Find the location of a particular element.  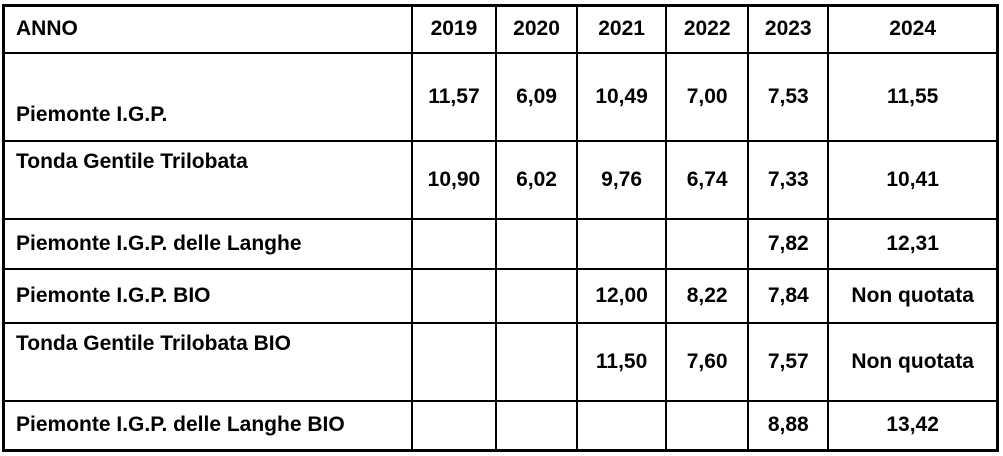

value-cell: 7,57 is located at coordinates (788, 361).